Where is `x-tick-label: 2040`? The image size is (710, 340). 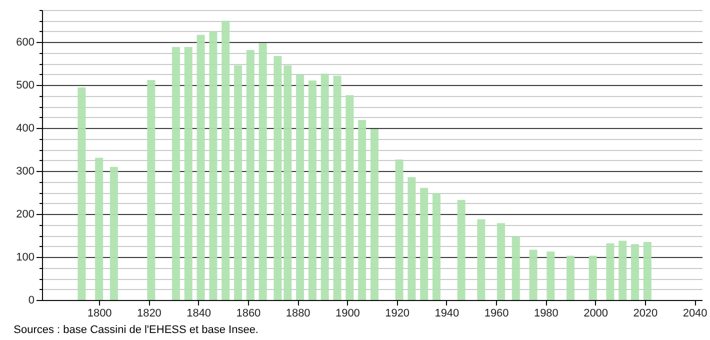 x-tick-label: 2040 is located at coordinates (695, 314).